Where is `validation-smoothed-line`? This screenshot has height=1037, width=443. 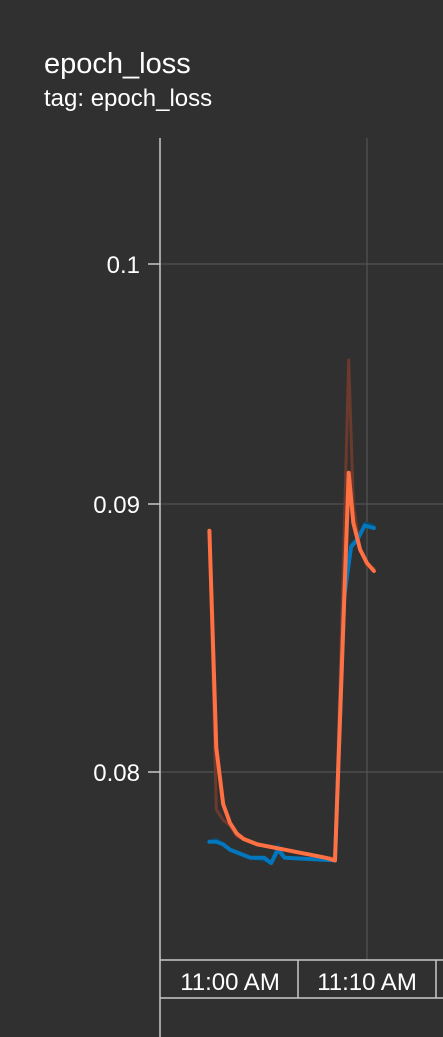
validation-smoothed-line is located at coordinates (291, 694).